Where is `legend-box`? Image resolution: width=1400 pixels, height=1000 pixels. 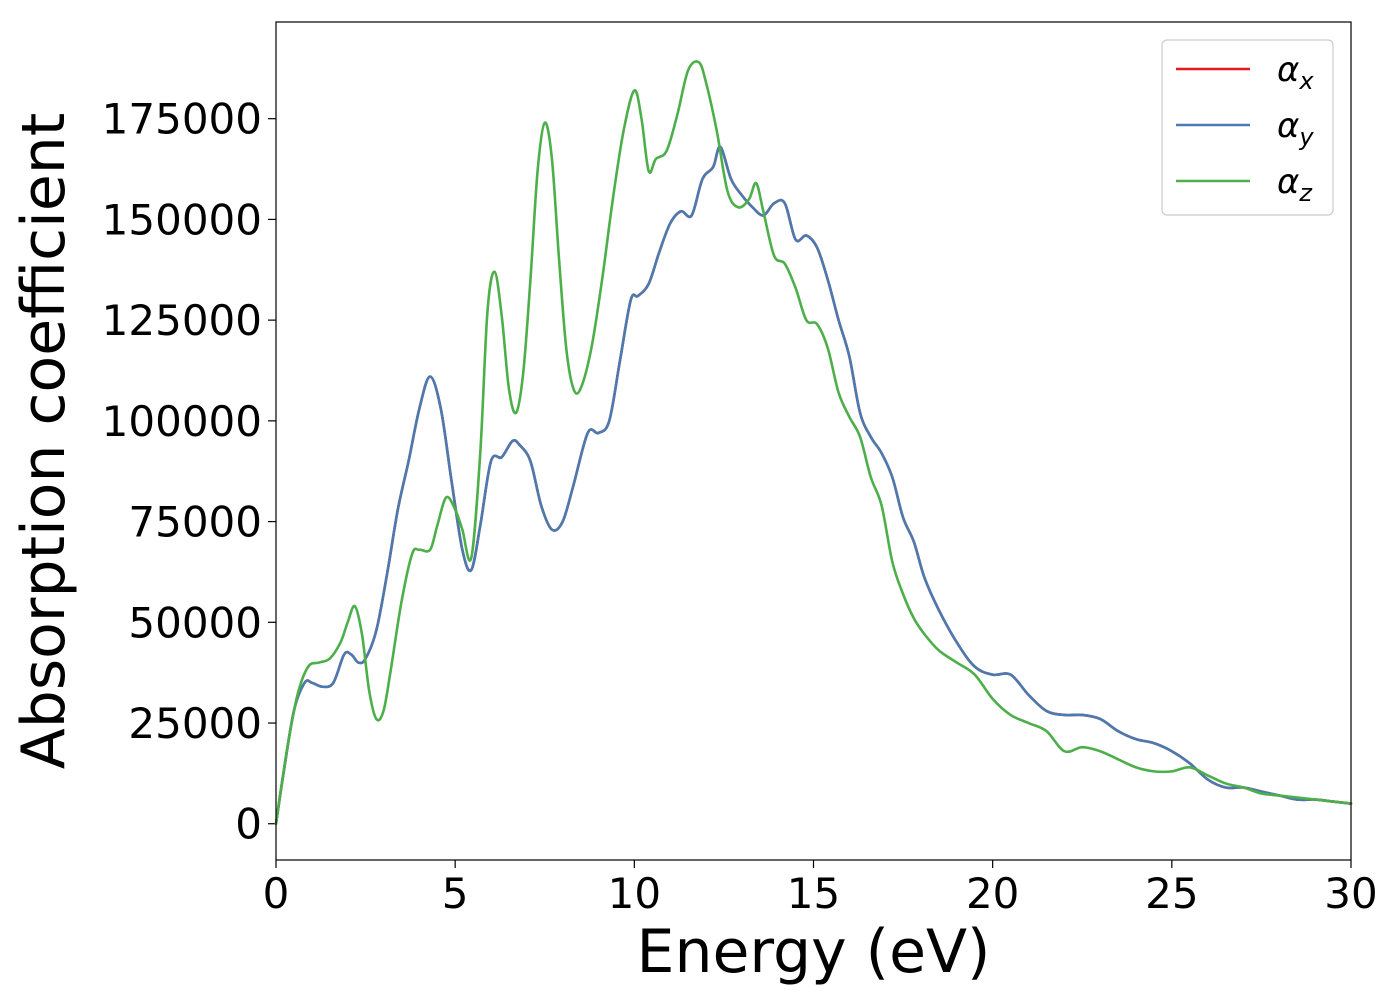
legend-box is located at coordinates (1247, 127).